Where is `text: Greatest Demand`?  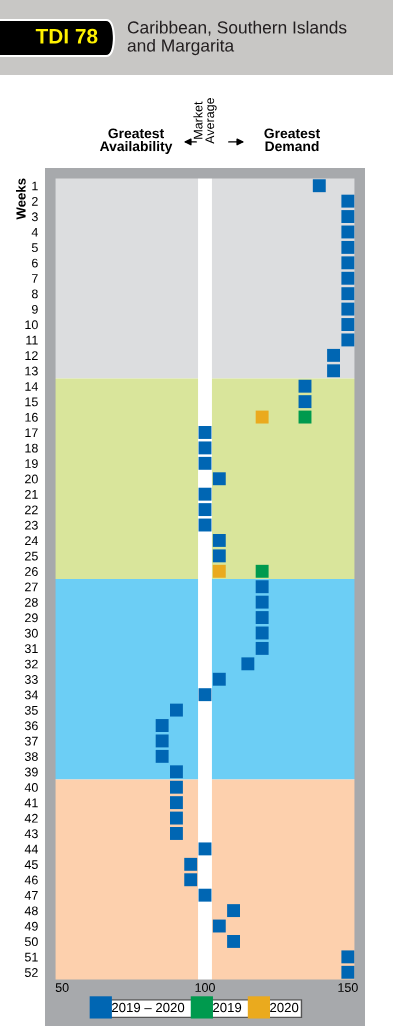 text: Greatest Demand is located at coordinates (292, 140).